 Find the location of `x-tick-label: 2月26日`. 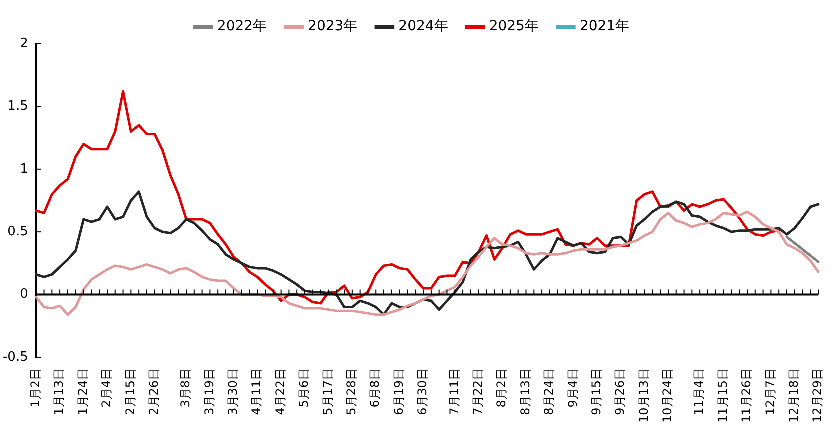

x-tick-label: 2月26日 is located at coordinates (154, 392).